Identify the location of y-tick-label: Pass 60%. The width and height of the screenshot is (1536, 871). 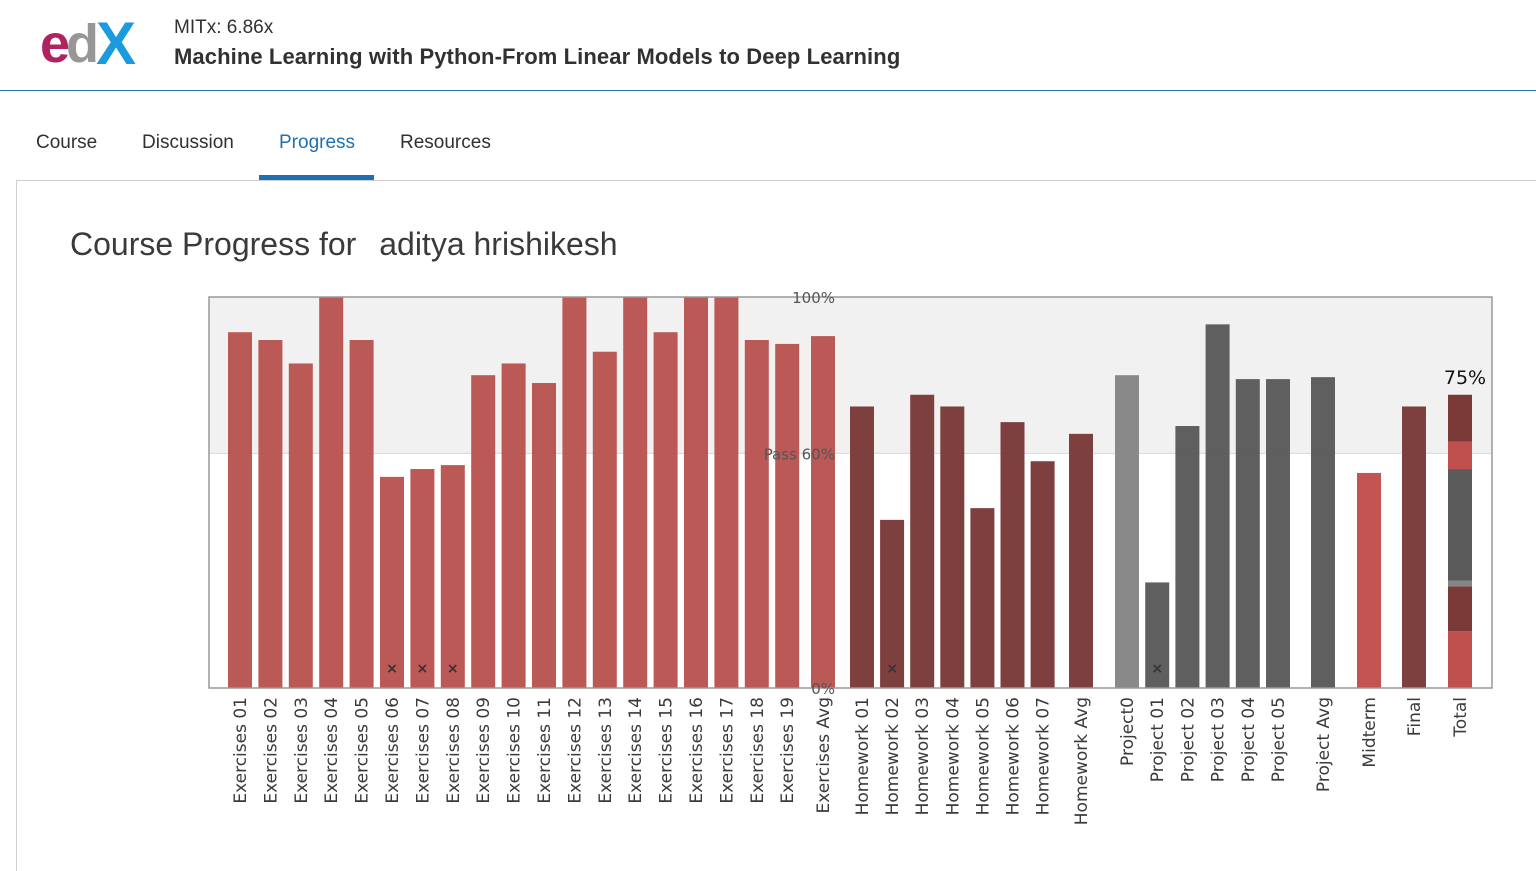
(799, 454).